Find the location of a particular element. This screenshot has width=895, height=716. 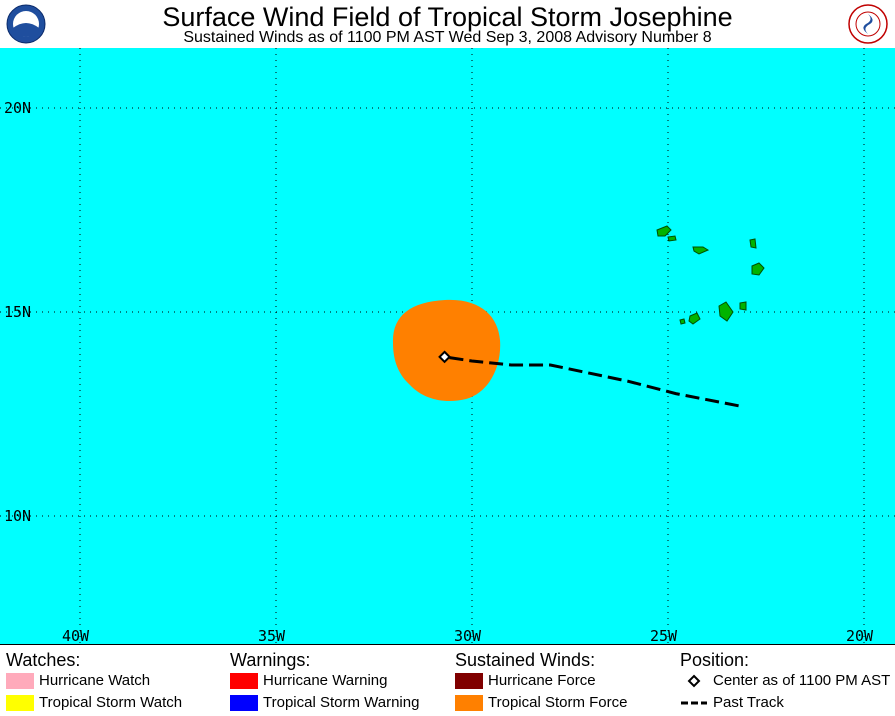

lat-tick-label: 20N is located at coordinates (17, 108).